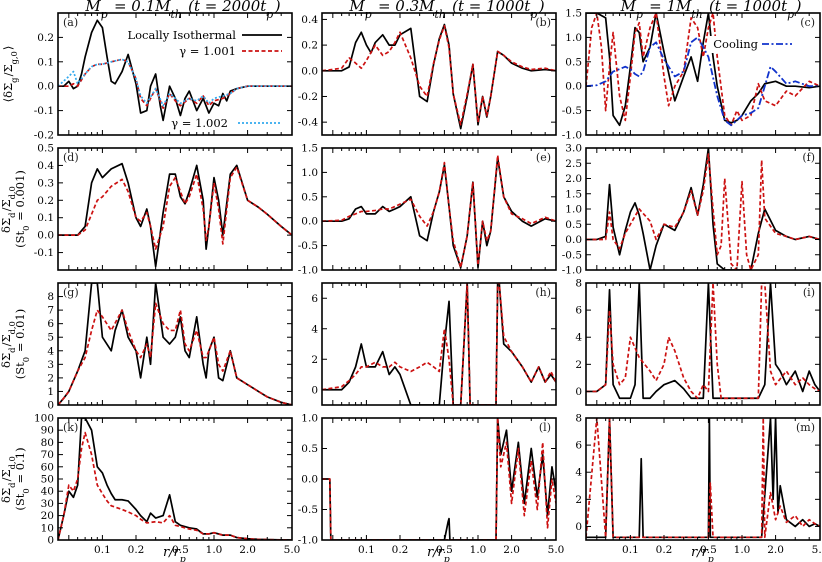 Image resolution: width=822 pixels, height=562 pixels. I want to click on y-ticks: -0.4 -0.2 0.0 0.2 0.4, so click(427, 71).